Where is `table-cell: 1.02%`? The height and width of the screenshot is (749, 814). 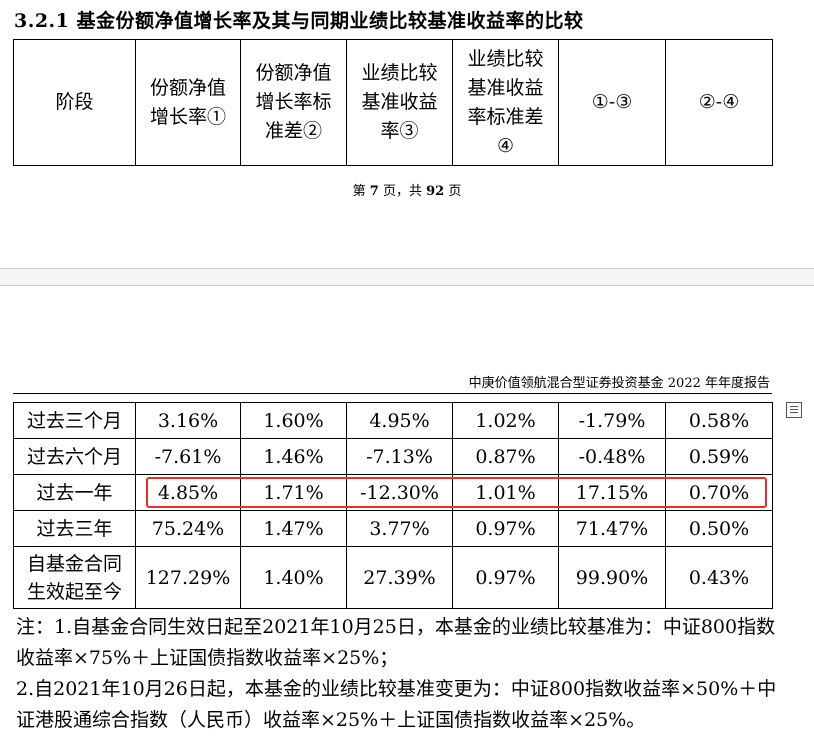 table-cell: 1.02% is located at coordinates (505, 420).